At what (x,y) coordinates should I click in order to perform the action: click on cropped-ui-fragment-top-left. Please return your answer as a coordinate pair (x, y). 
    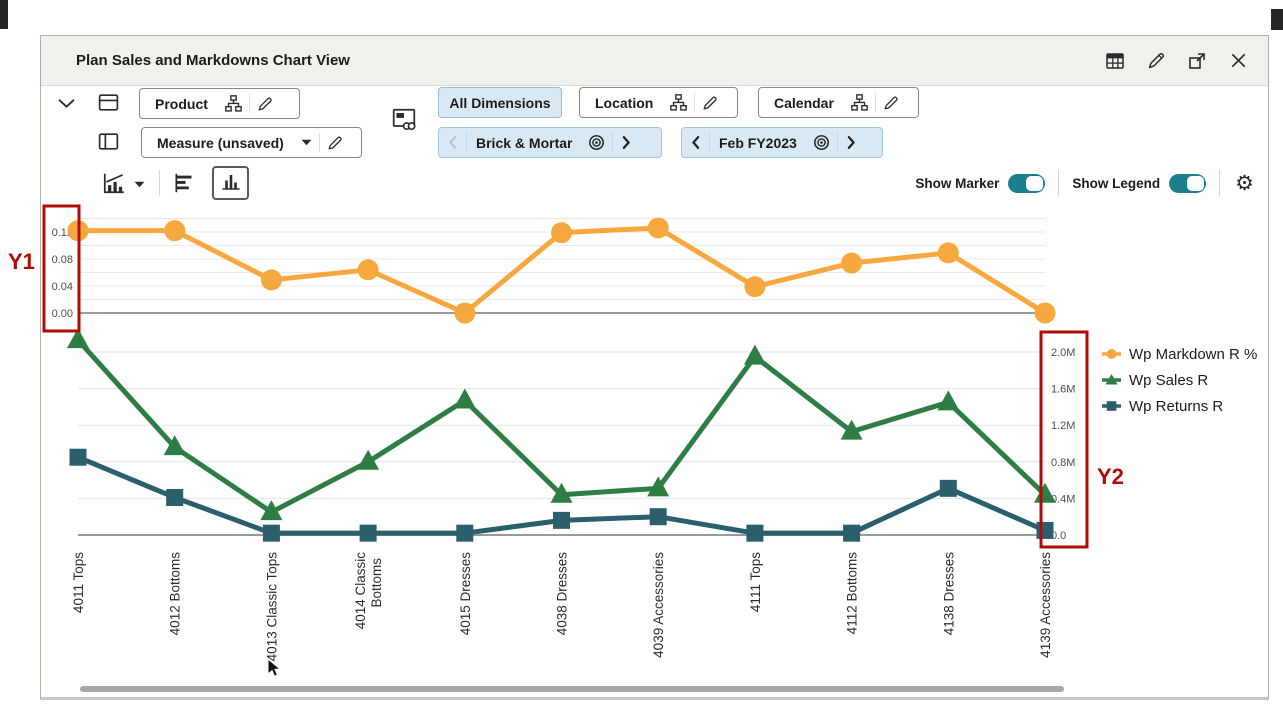
    Looking at the image, I should click on (4, 14).